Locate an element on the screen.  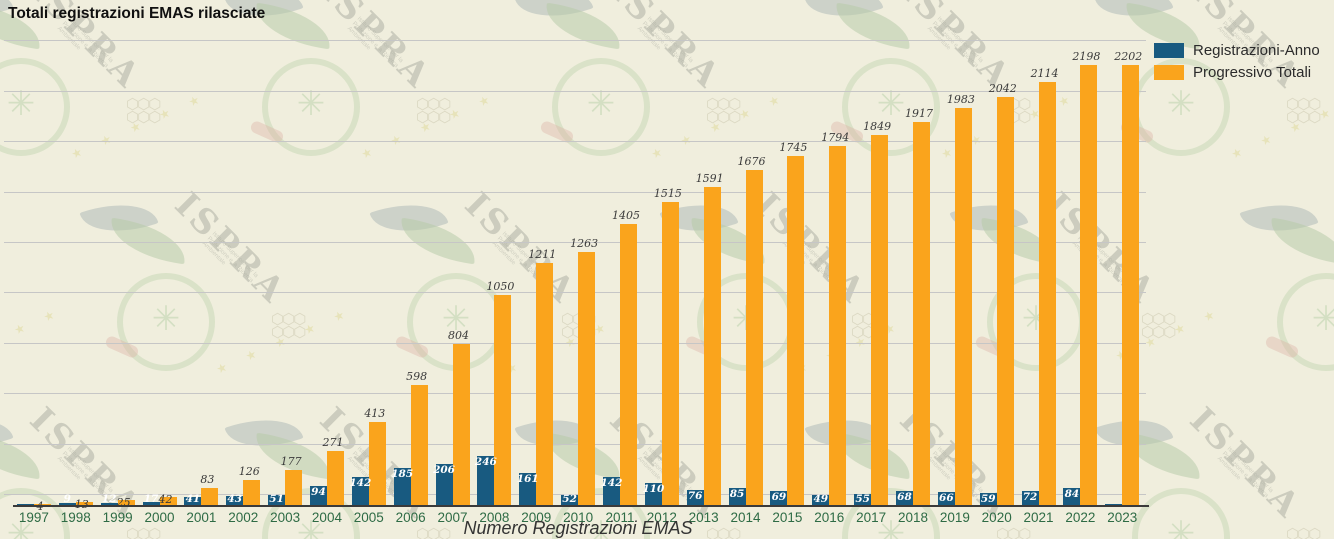
bar-group-2019: 1983 66 2019 is located at coordinates (955, 262).